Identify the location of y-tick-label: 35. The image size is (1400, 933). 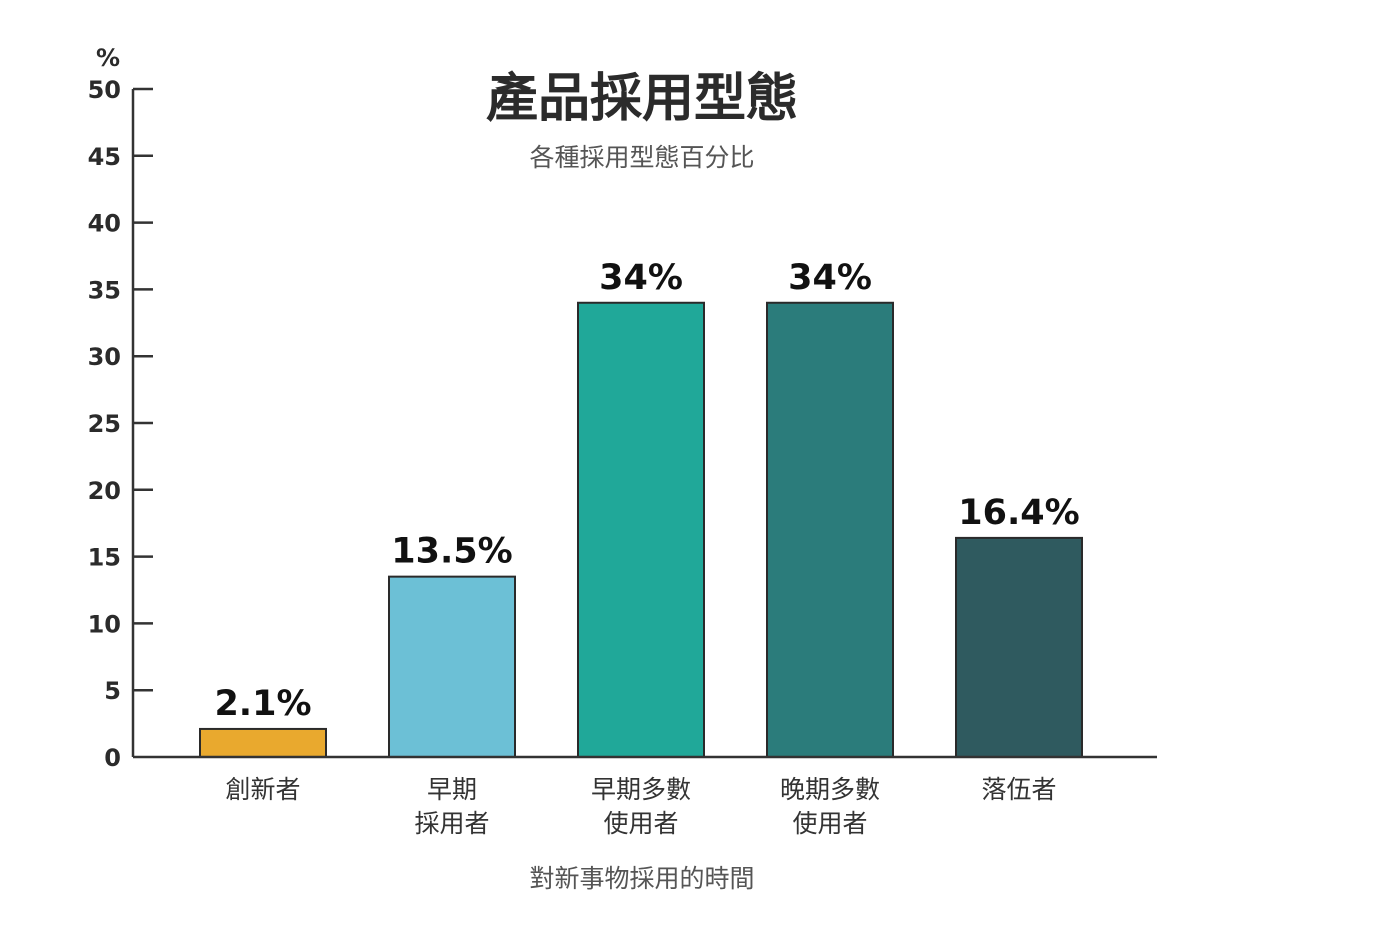
(104, 290).